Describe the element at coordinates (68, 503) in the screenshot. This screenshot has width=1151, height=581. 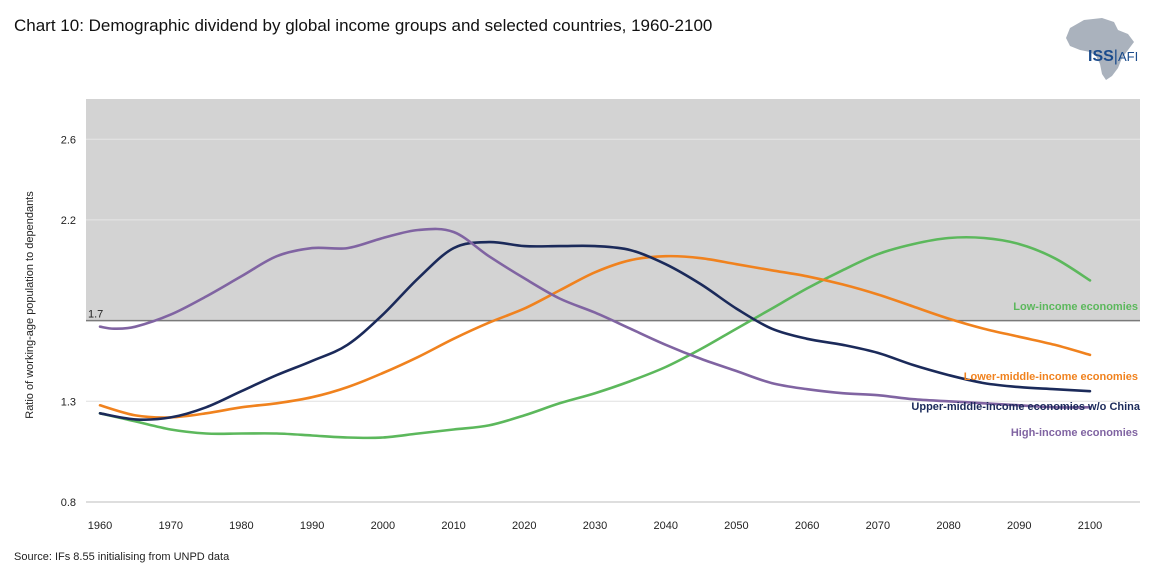
I see `y-tick-label: 0.8` at that location.